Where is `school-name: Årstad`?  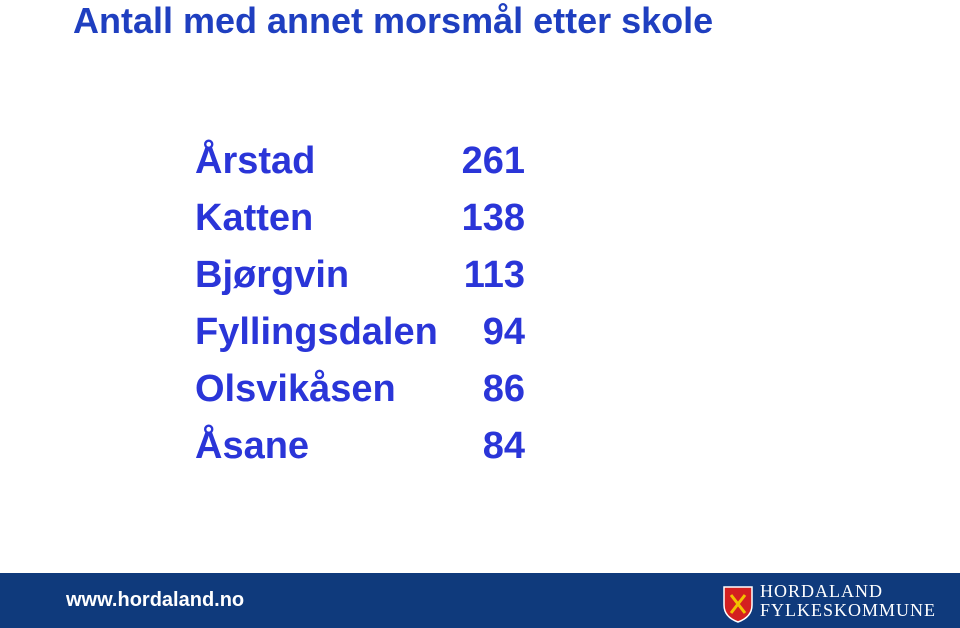
school-name: Årstad is located at coordinates (255, 161).